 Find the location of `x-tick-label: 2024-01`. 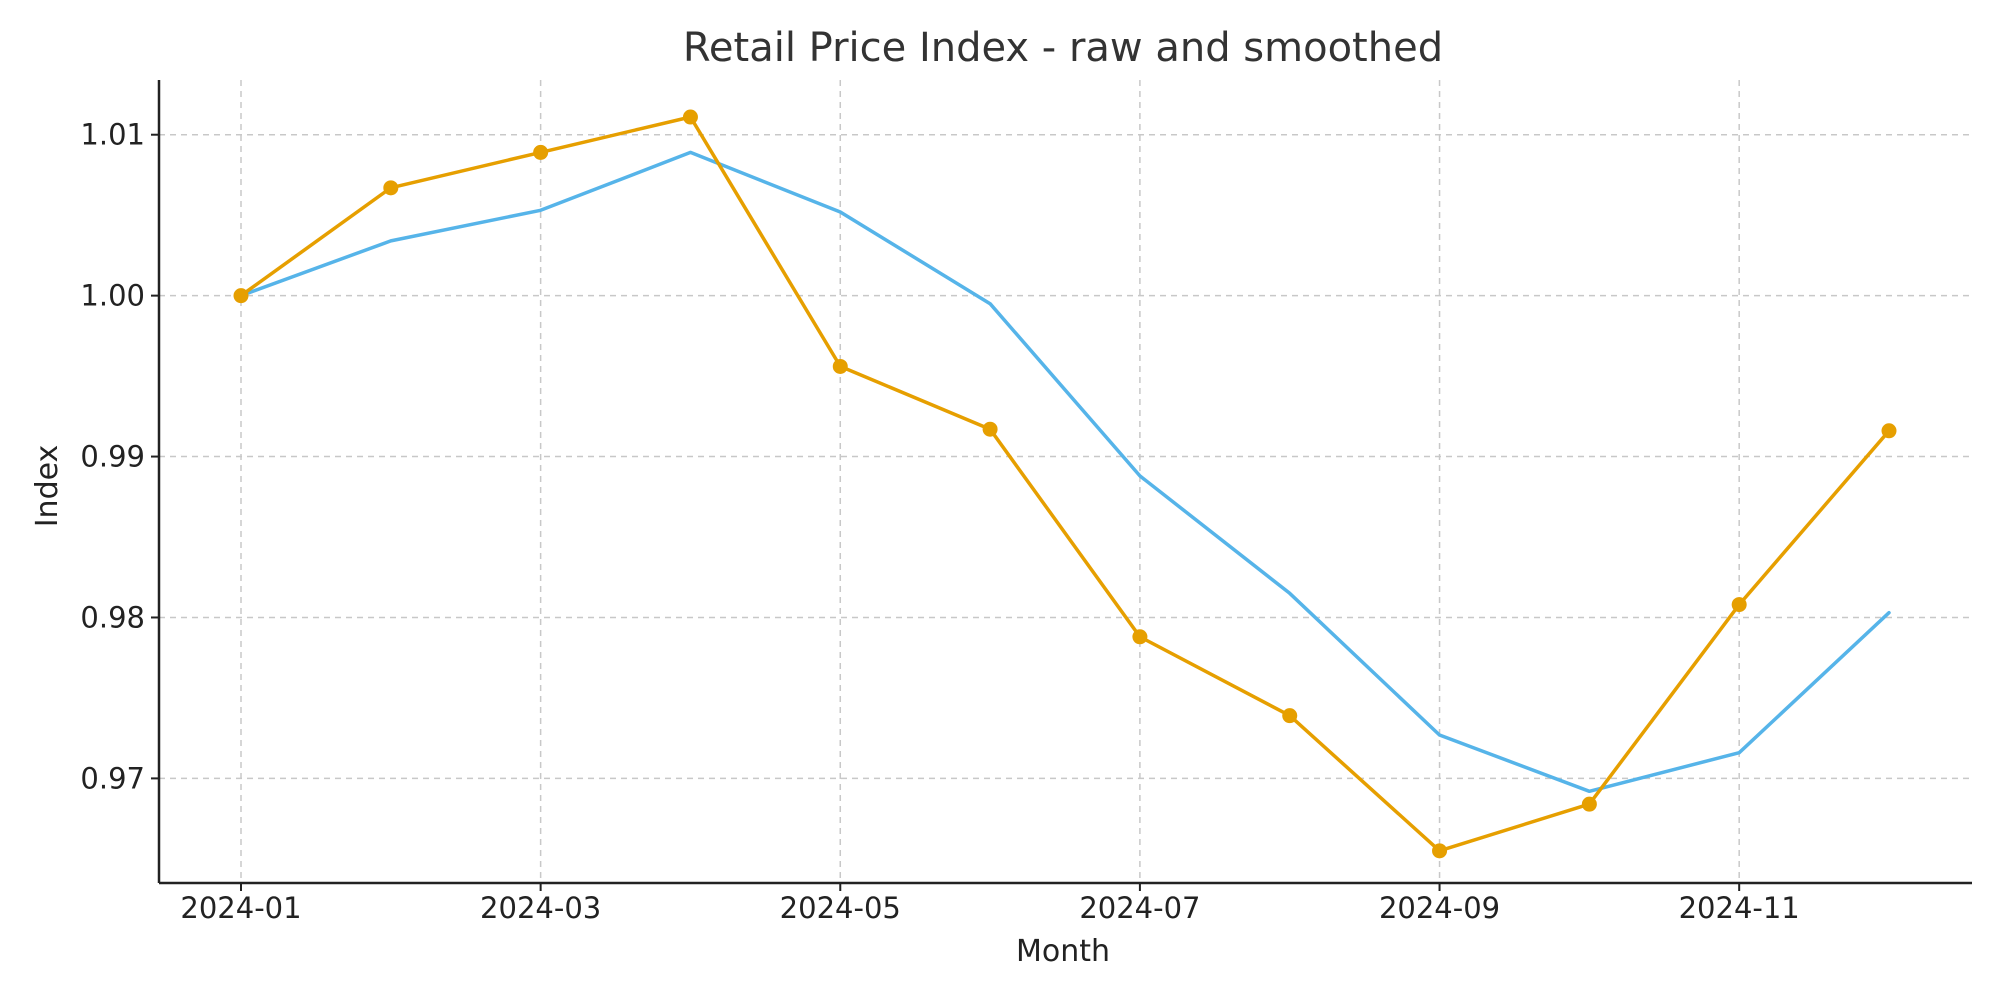

x-tick-label: 2024-01 is located at coordinates (240, 908).